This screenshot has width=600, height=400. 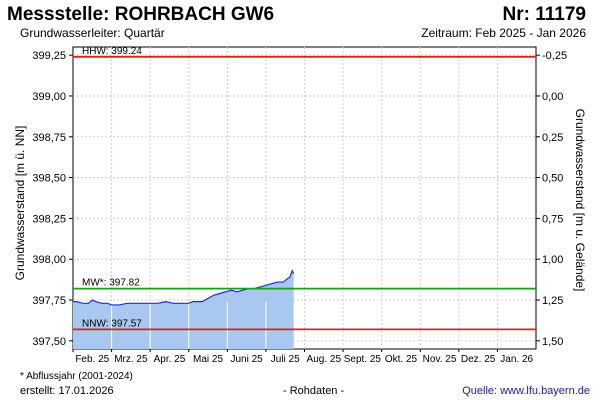 I want to click on x-tick-label: Mai 25, so click(x=208, y=359).